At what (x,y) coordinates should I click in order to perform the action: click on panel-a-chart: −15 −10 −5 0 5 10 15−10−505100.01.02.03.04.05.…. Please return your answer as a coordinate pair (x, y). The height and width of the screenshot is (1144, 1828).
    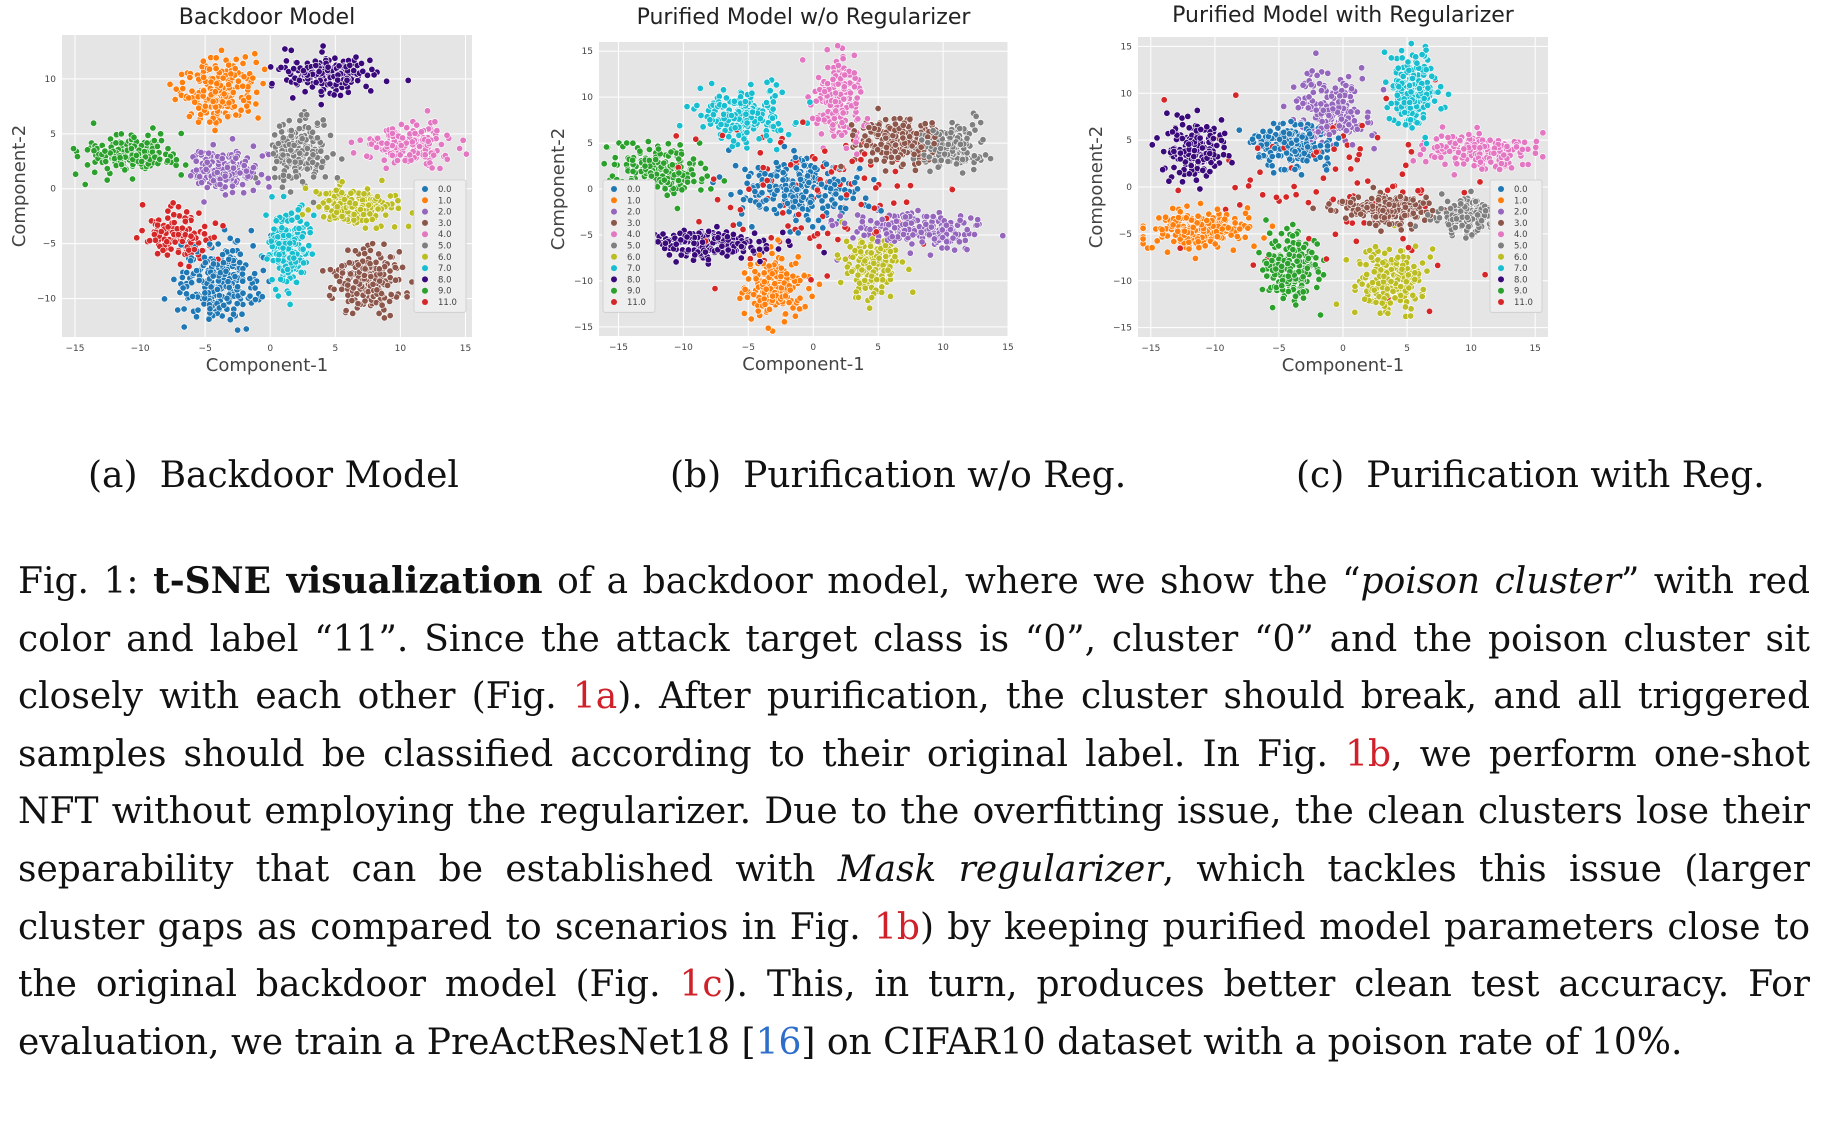
    Looking at the image, I should click on (240, 190).